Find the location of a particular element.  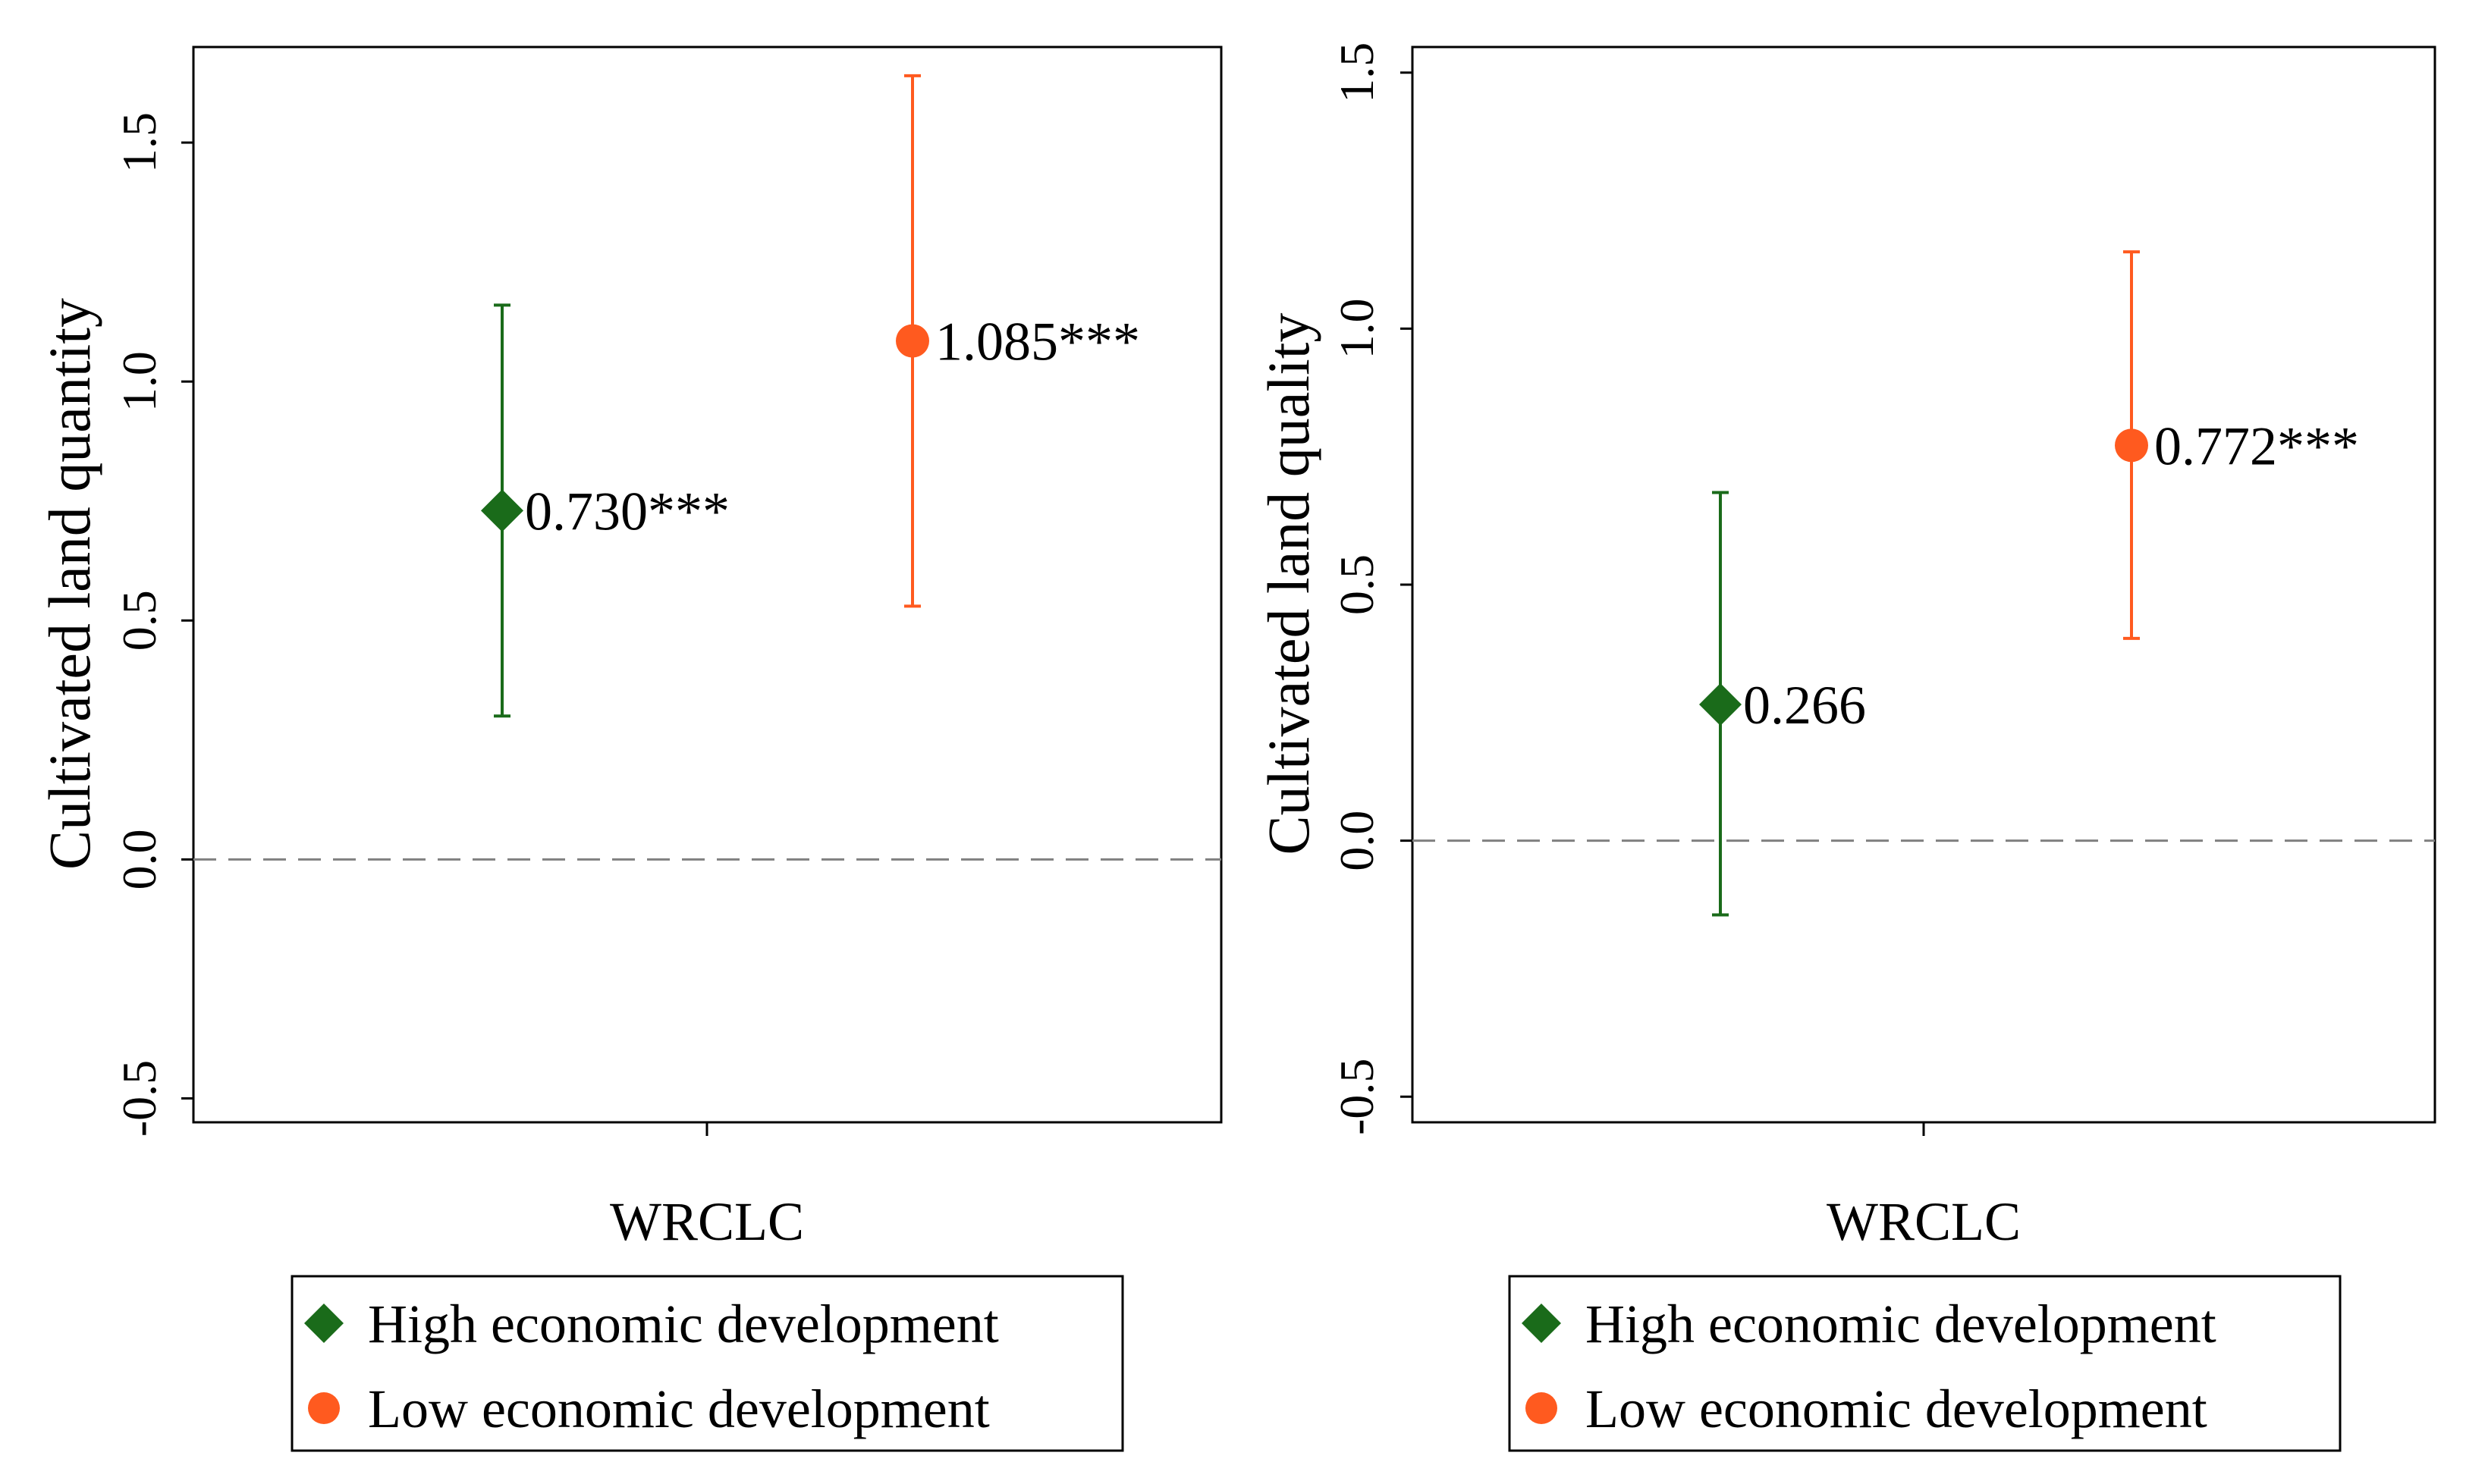

y-axis-title: Cultivated land quality is located at coordinates (1288, 584).